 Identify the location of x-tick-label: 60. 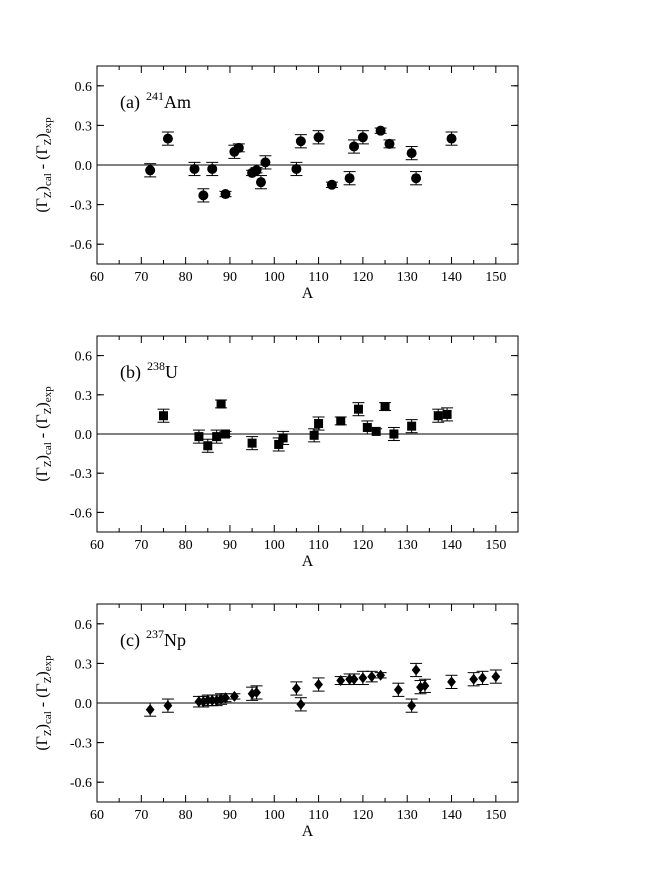
(97, 815).